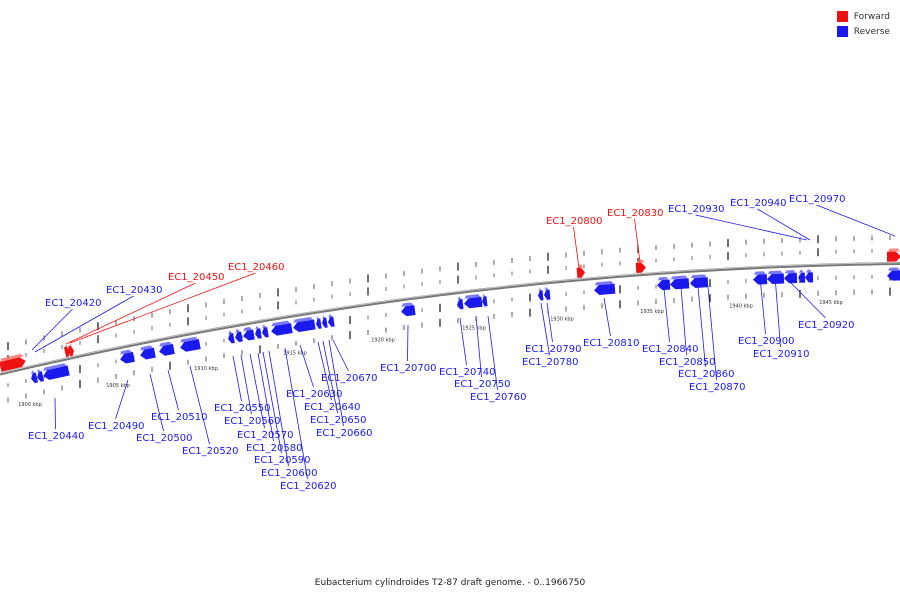  Describe the element at coordinates (408, 368) in the screenshot. I see `gene-label-ec1_20700: EC1_20700` at that location.